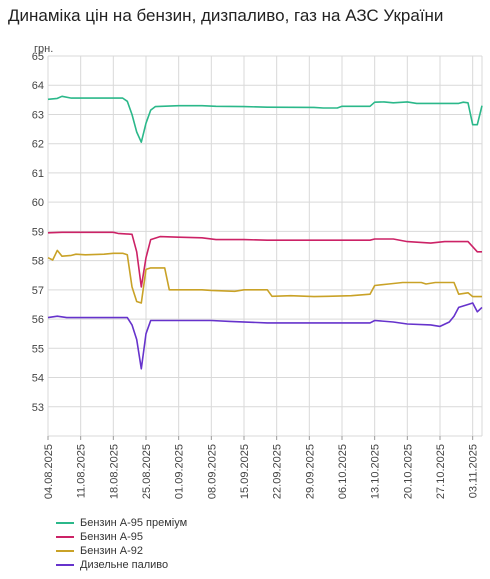  I want to click on x-tick-label: 13.10.2025, so click(376, 471).